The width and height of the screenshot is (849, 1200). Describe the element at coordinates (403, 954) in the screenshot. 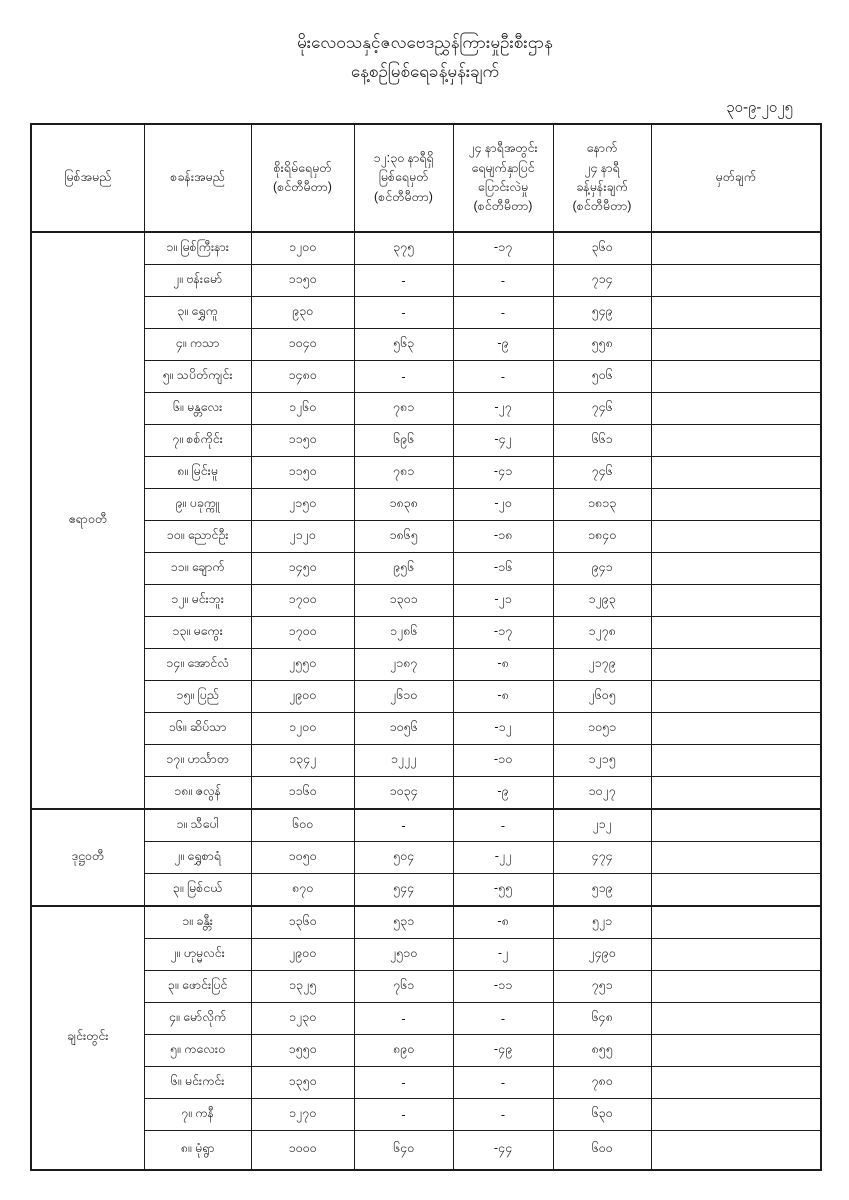

I see `current-level: ၂၅၁၀` at that location.